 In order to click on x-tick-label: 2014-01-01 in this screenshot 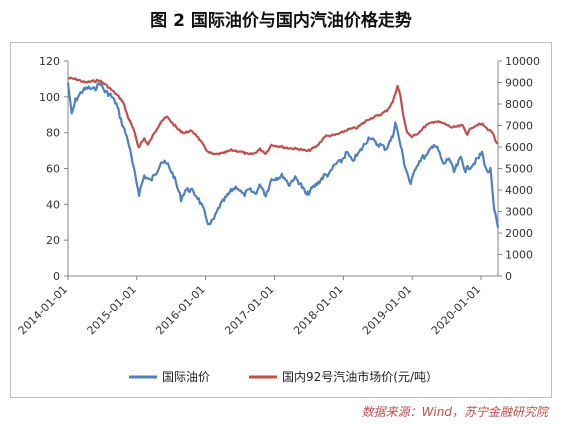, I will do `click(43, 310)`.